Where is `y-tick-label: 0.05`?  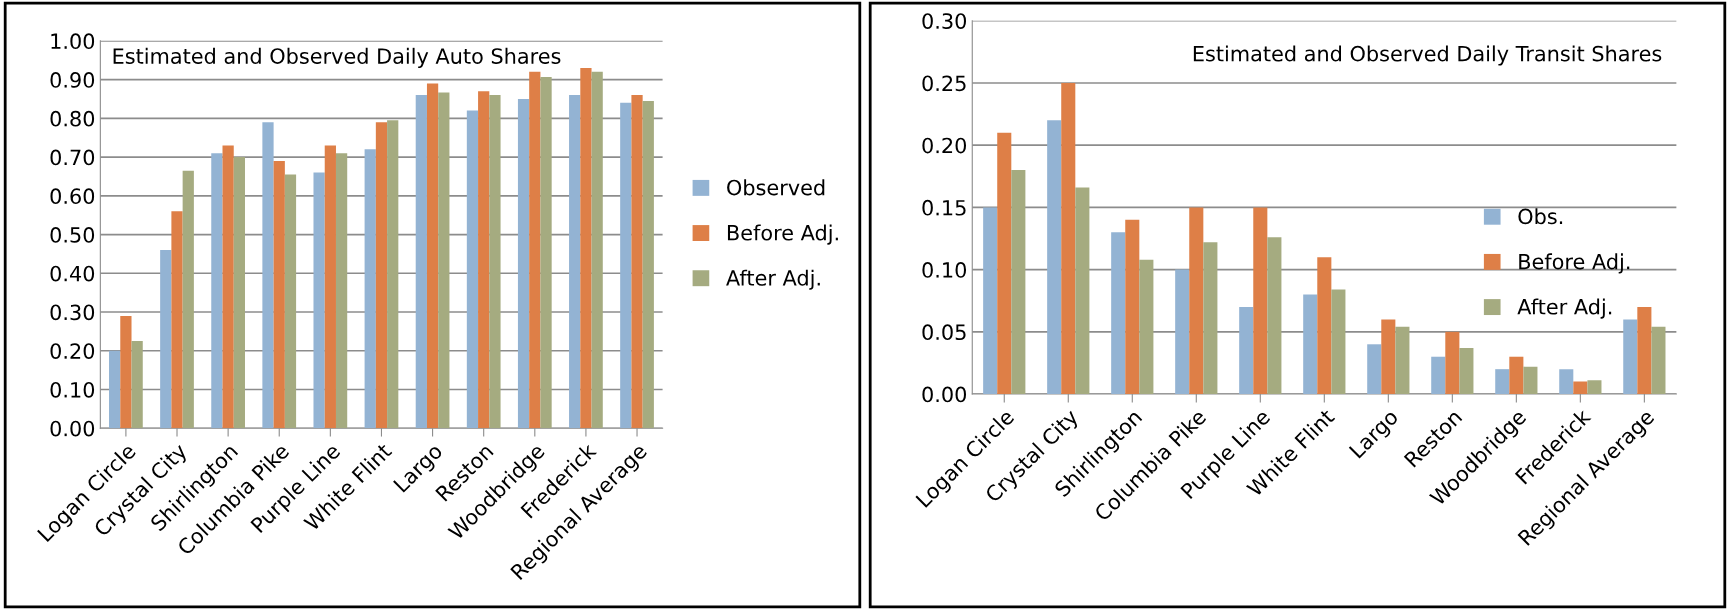
y-tick-label: 0.05 is located at coordinates (944, 332).